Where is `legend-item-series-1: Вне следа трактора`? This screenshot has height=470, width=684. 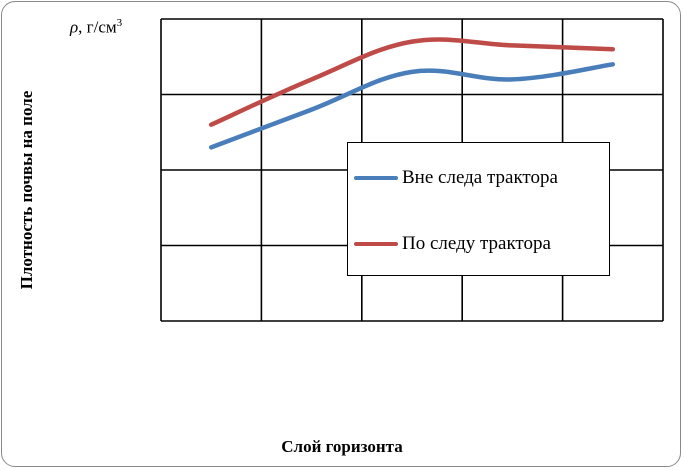 legend-item-series-1: Вне следа трактора is located at coordinates (456, 178).